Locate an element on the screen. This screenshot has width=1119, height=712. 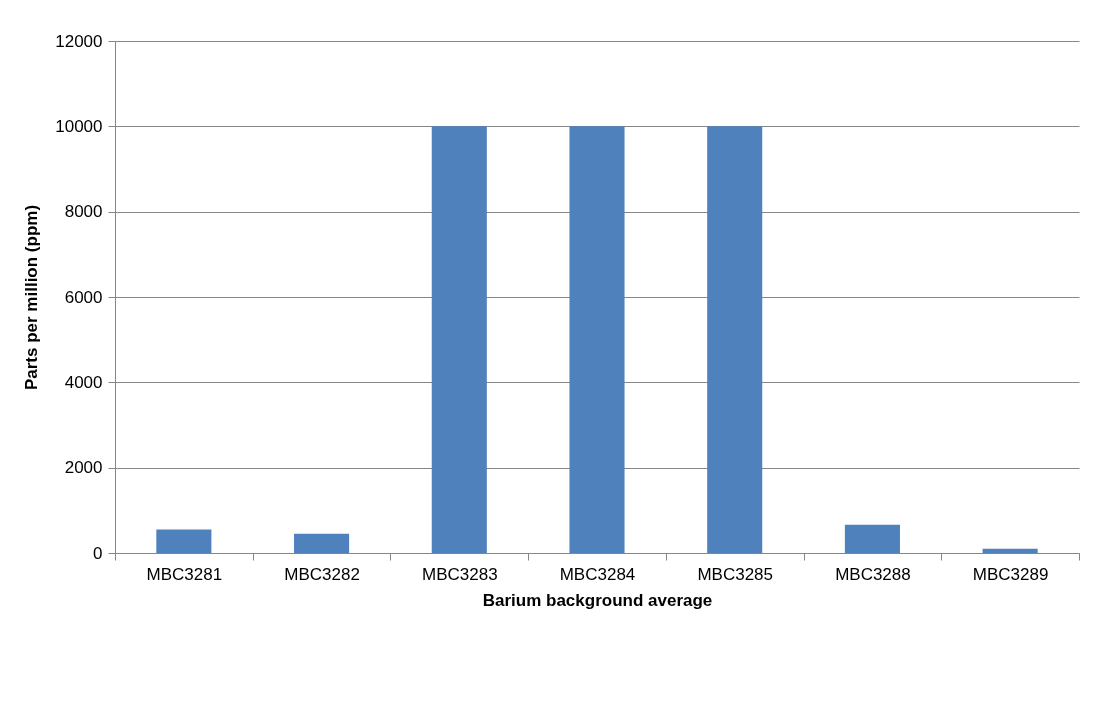
y-tick-label: 0 is located at coordinates (98, 553).